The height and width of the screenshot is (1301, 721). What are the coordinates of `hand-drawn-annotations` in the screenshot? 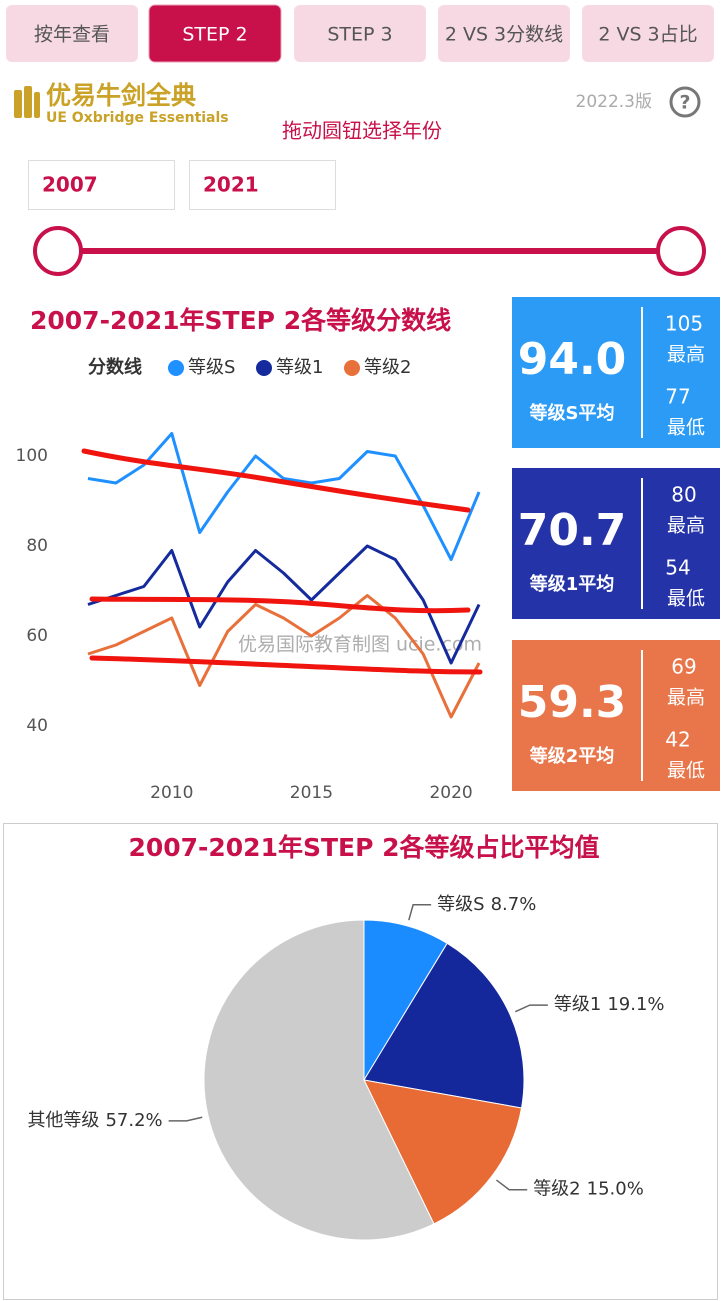 It's located at (282, 561).